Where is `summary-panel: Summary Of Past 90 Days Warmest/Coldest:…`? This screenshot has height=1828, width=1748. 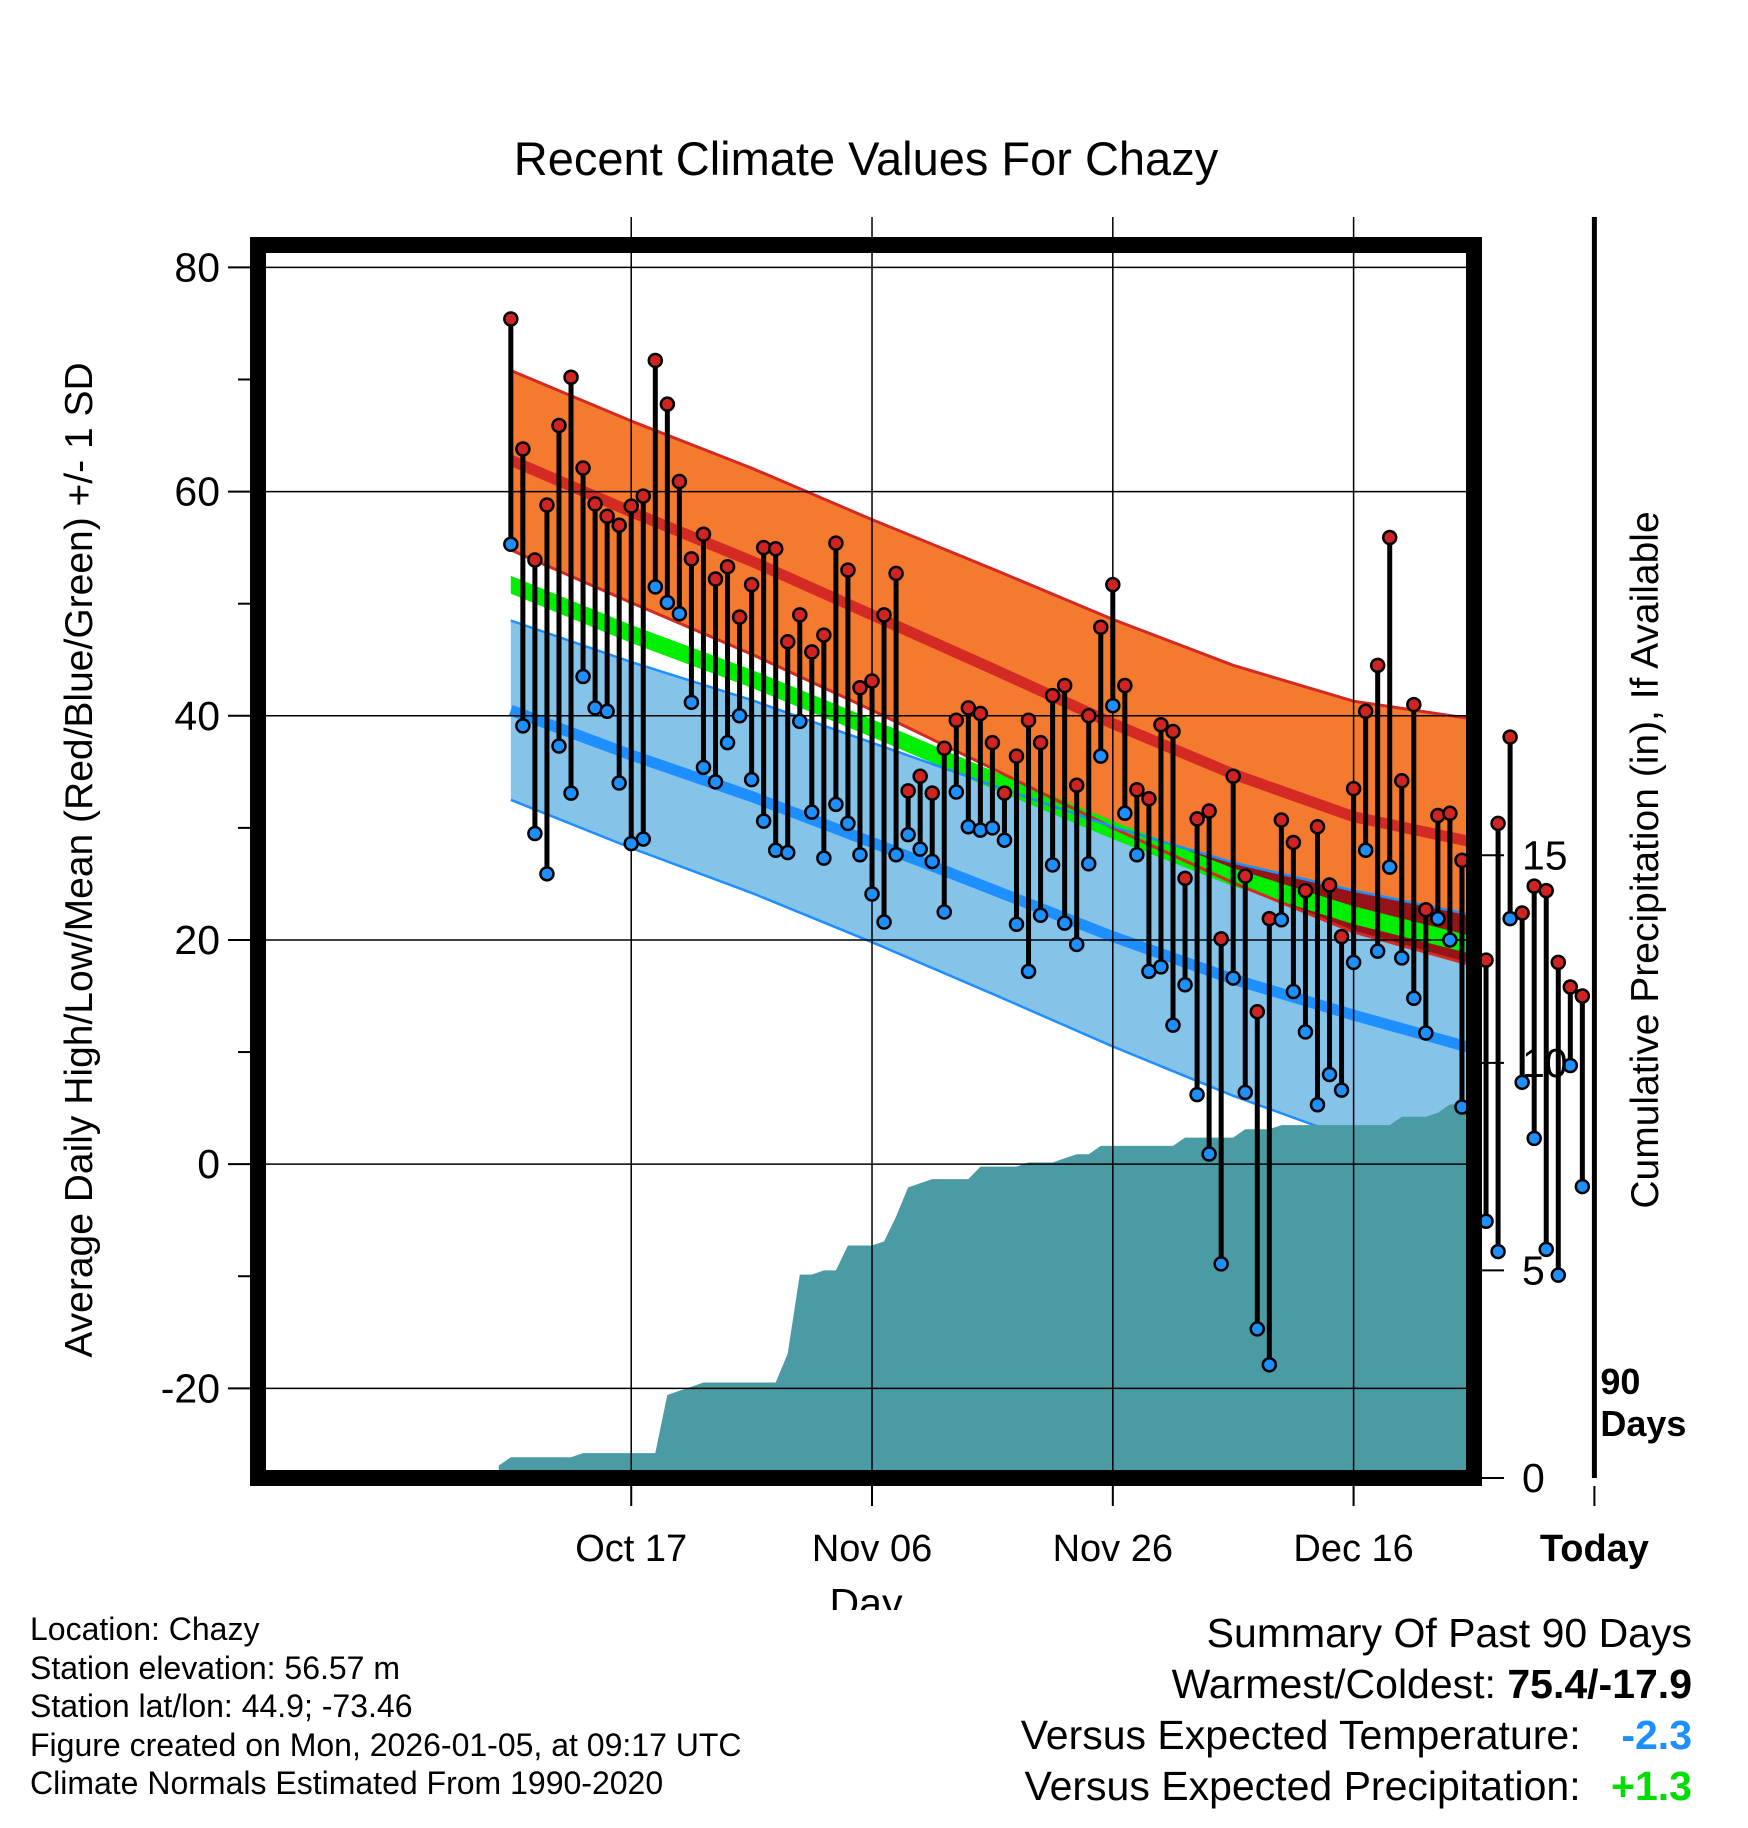 summary-panel: Summary Of Past 90 Days Warmest/Coldest:… is located at coordinates (1356, 1710).